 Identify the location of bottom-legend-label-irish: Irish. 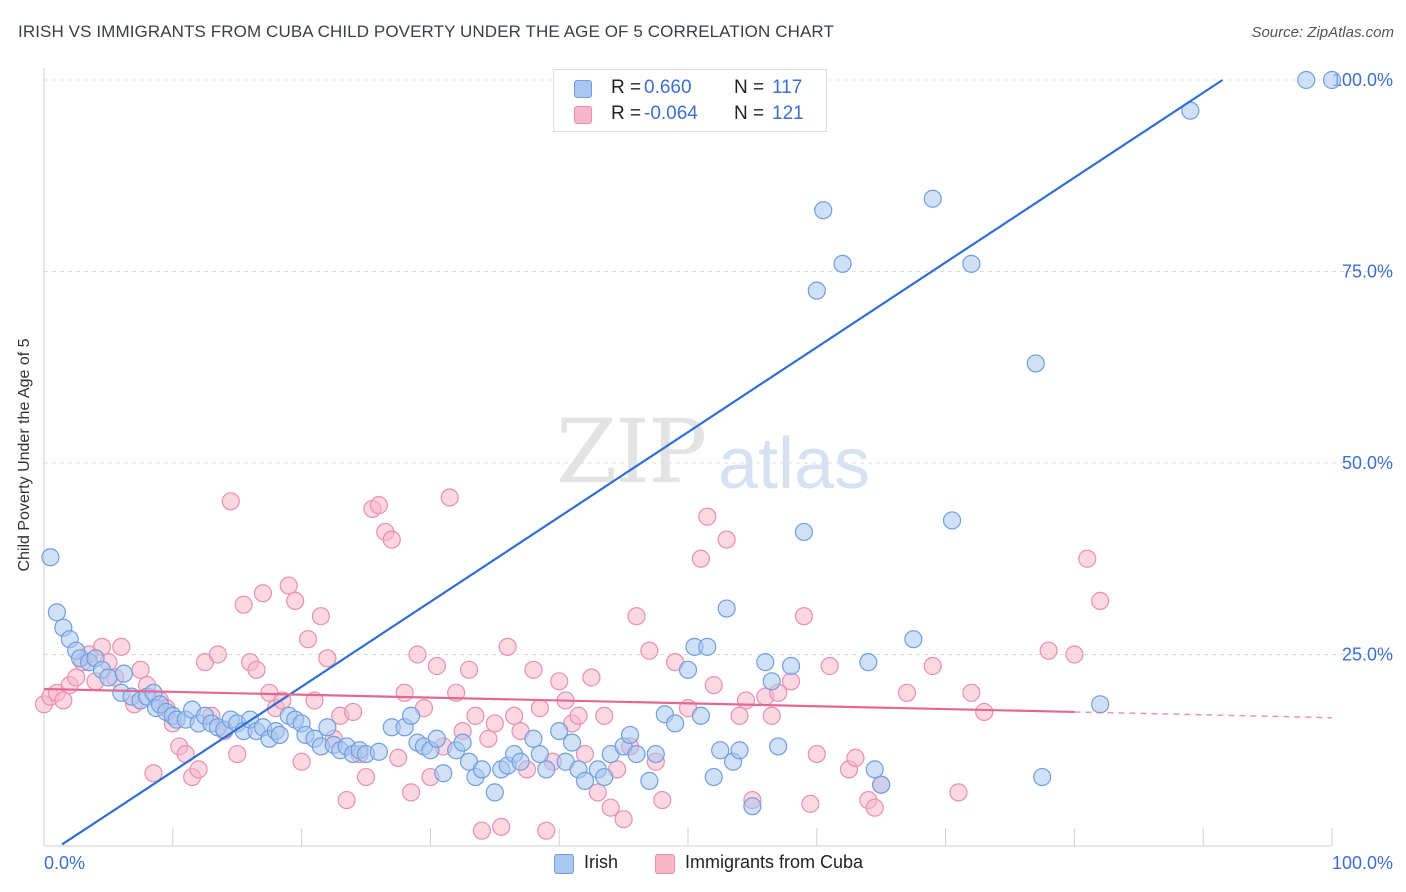
(601, 862).